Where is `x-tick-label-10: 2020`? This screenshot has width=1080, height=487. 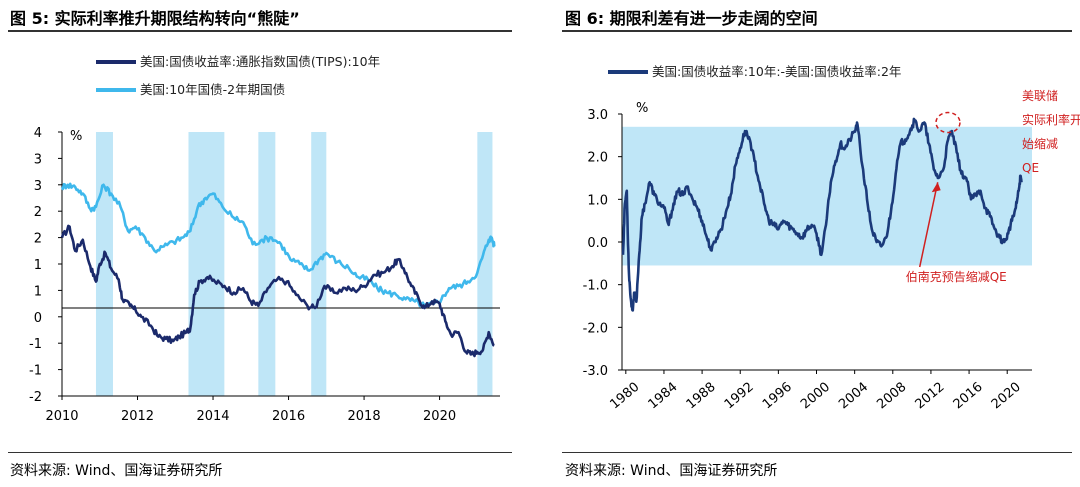
x-tick-label-10: 2020 is located at coordinates (1006, 396).